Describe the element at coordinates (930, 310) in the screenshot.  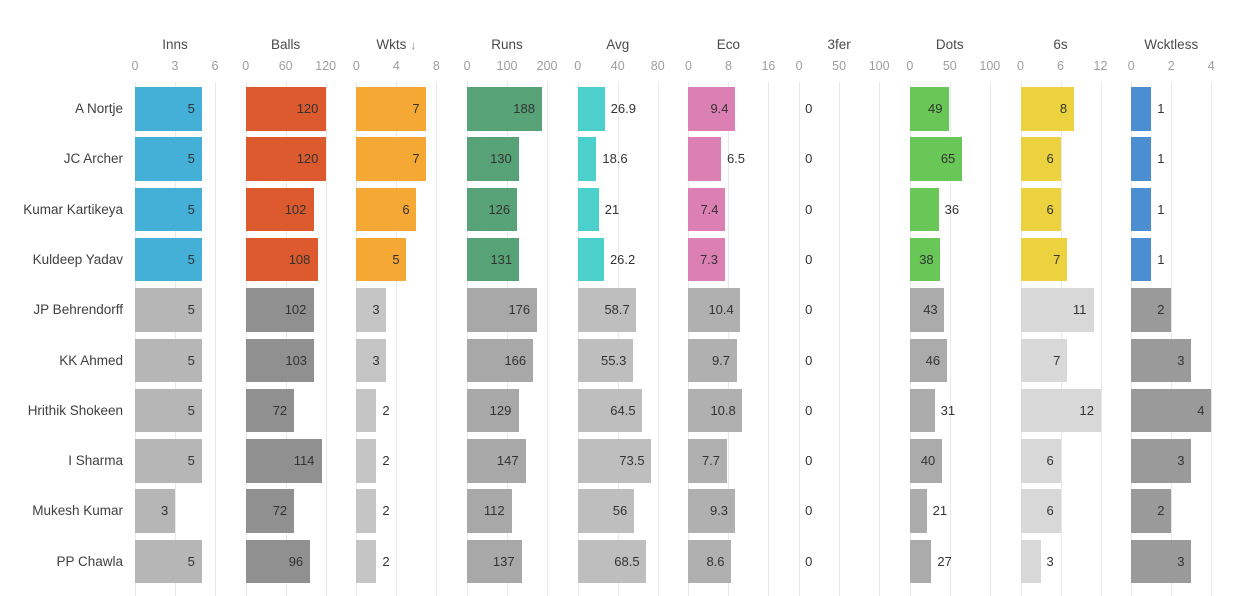
I see `bar-value-label: 43` at that location.